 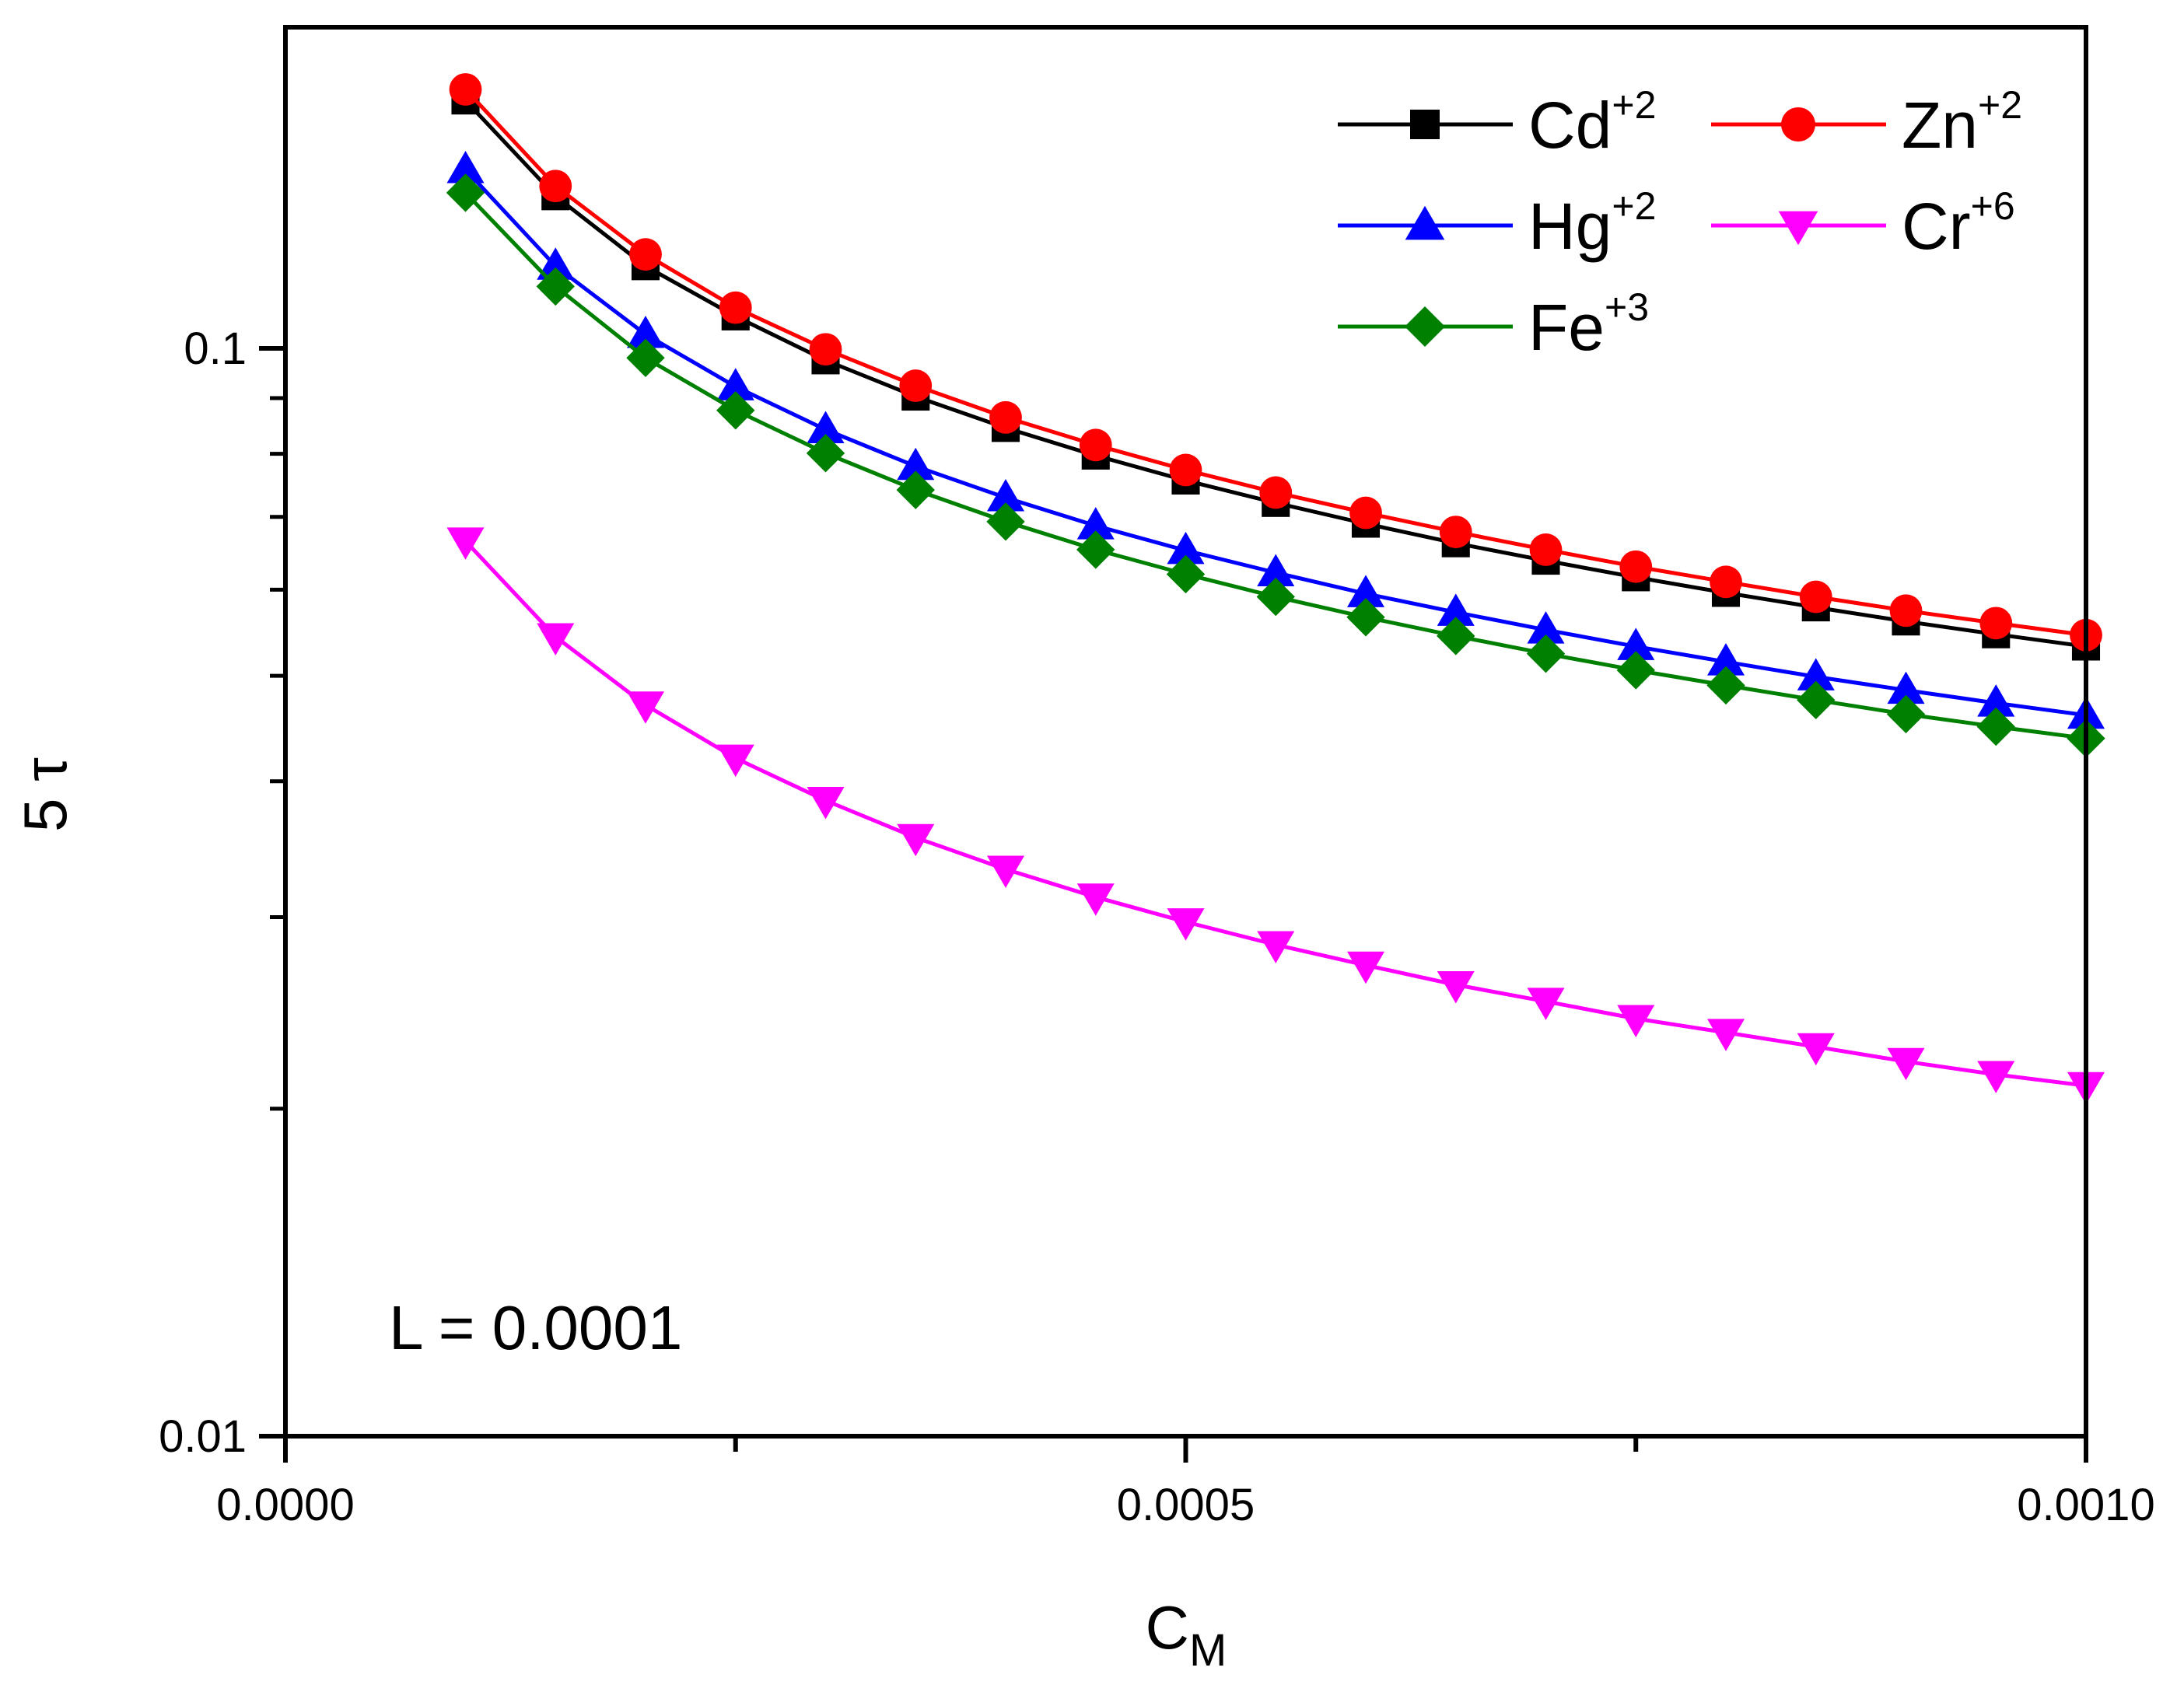 I want to click on legend-label-name: Zn, so click(x=1940, y=126).